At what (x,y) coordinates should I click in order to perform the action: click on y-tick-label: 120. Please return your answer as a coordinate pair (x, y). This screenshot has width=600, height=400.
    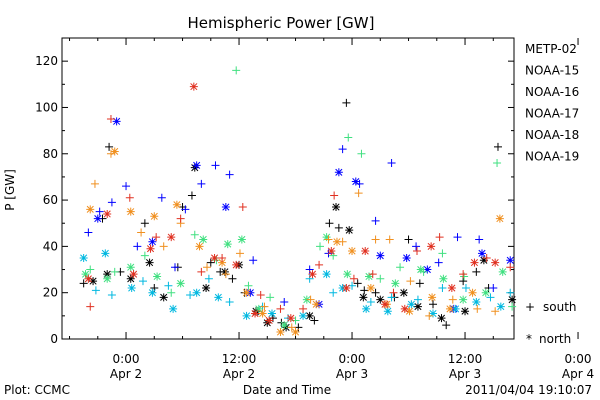
    Looking at the image, I should click on (46, 61).